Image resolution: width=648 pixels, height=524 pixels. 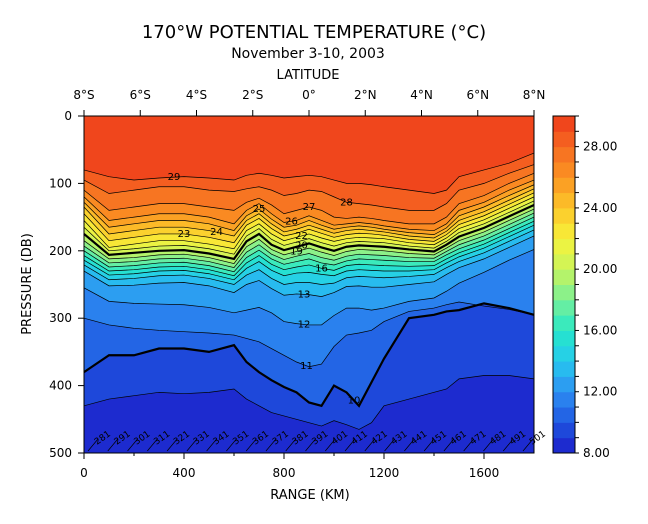 I want to click on colorbar-label: 12.00, so click(x=600, y=392).